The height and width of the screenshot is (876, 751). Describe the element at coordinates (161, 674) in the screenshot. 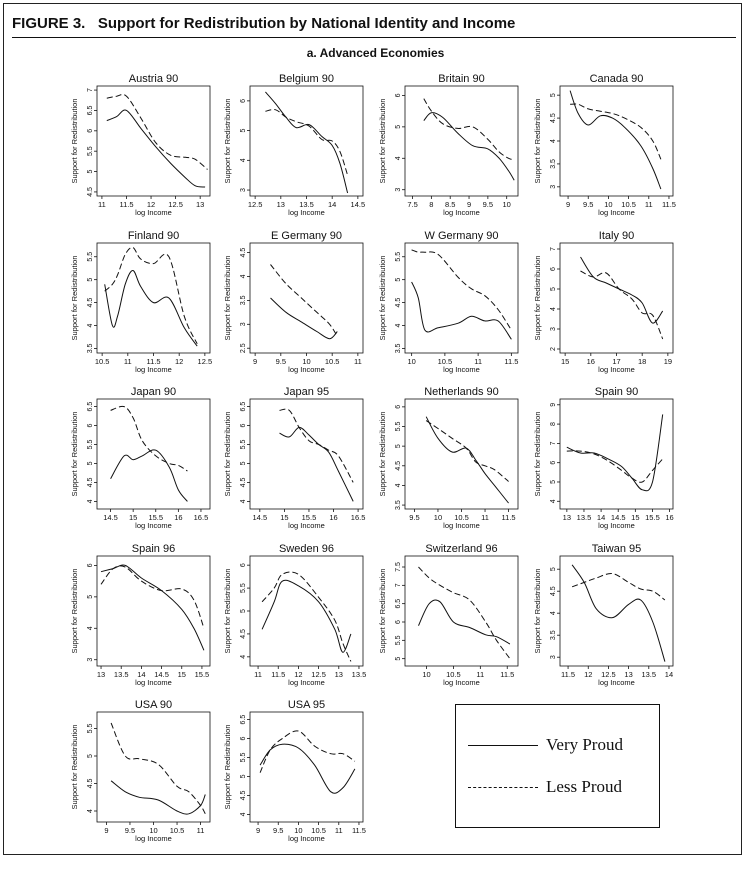

I see `x-tick-label: 14.5` at that location.